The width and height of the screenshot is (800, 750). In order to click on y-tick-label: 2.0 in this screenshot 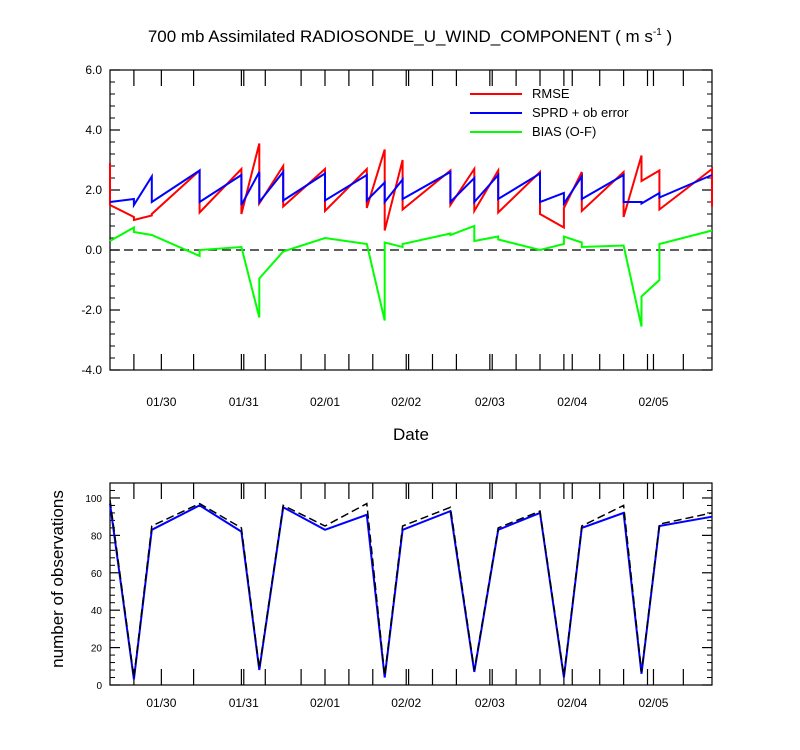, I will do `click(93, 190)`.